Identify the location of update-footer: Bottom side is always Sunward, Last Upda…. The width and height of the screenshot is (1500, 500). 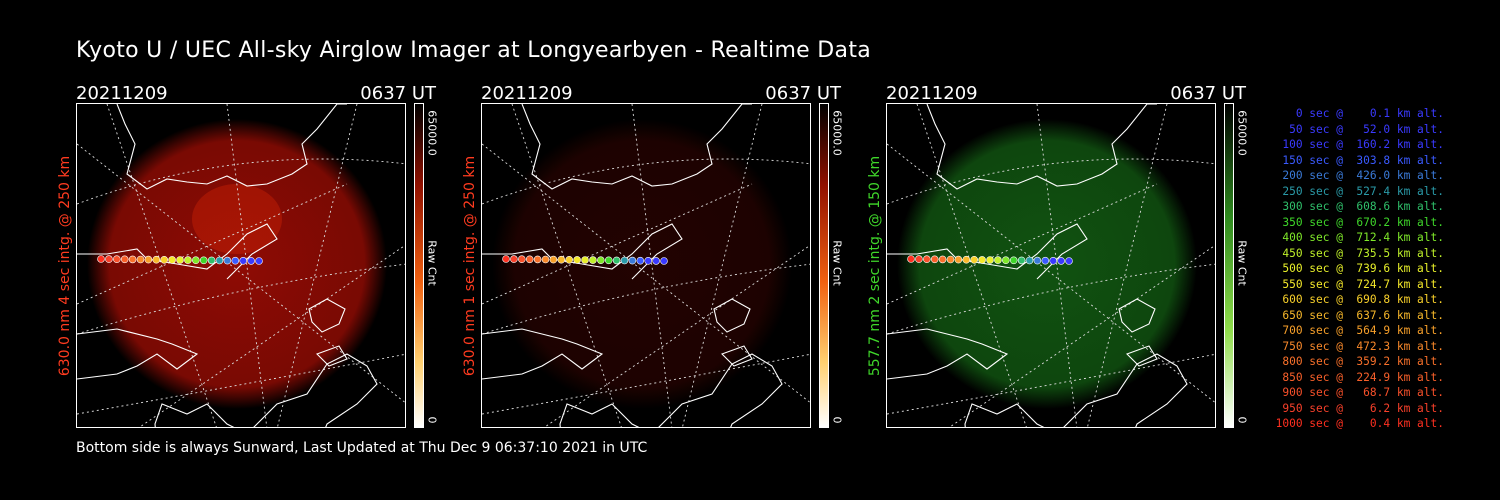
(362, 448).